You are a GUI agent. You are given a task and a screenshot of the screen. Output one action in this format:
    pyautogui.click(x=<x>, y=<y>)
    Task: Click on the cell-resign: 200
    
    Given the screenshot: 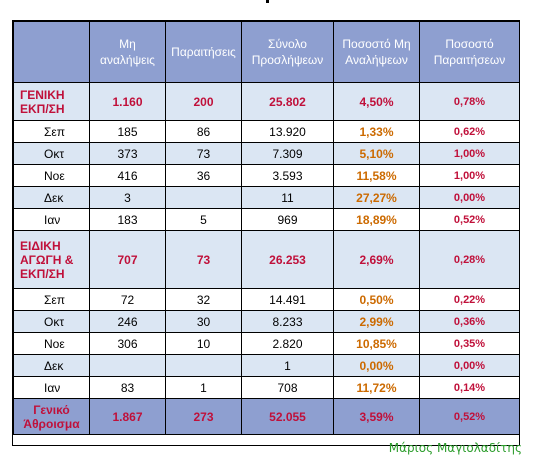 What is the action you would take?
    pyautogui.click(x=203, y=101)
    